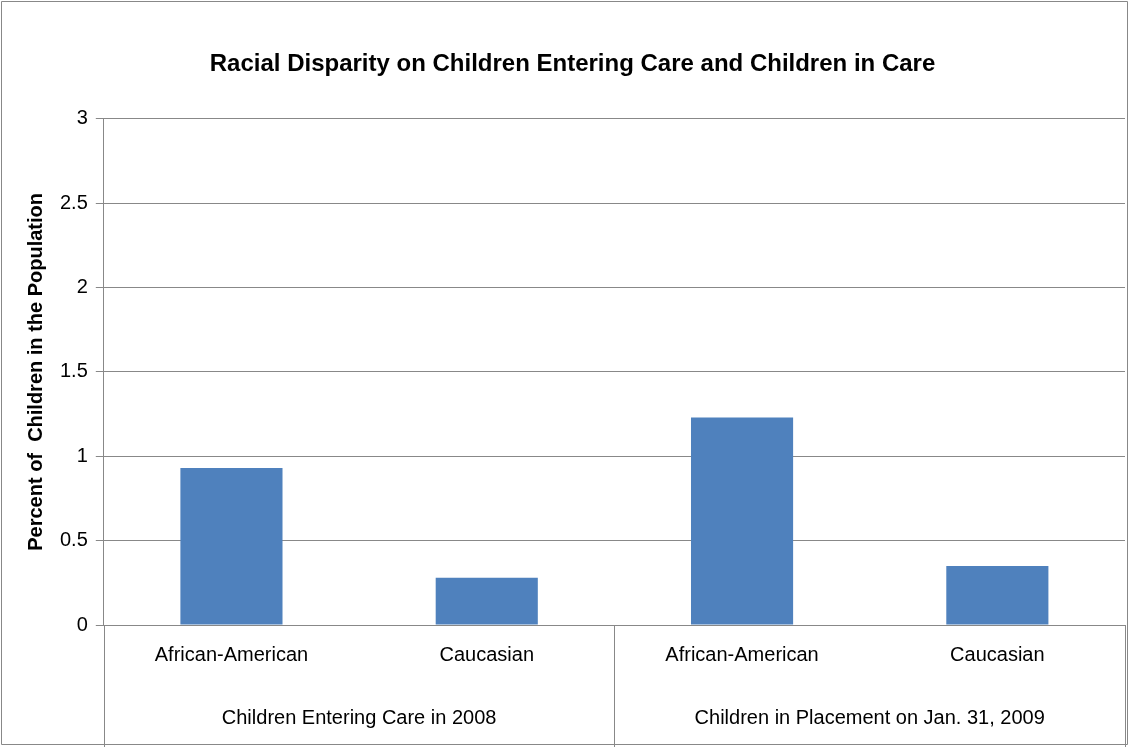 Image resolution: width=1130 pixels, height=747 pixels. What do you see at coordinates (82, 286) in the screenshot?
I see `y-tick-label: 2` at bounding box center [82, 286].